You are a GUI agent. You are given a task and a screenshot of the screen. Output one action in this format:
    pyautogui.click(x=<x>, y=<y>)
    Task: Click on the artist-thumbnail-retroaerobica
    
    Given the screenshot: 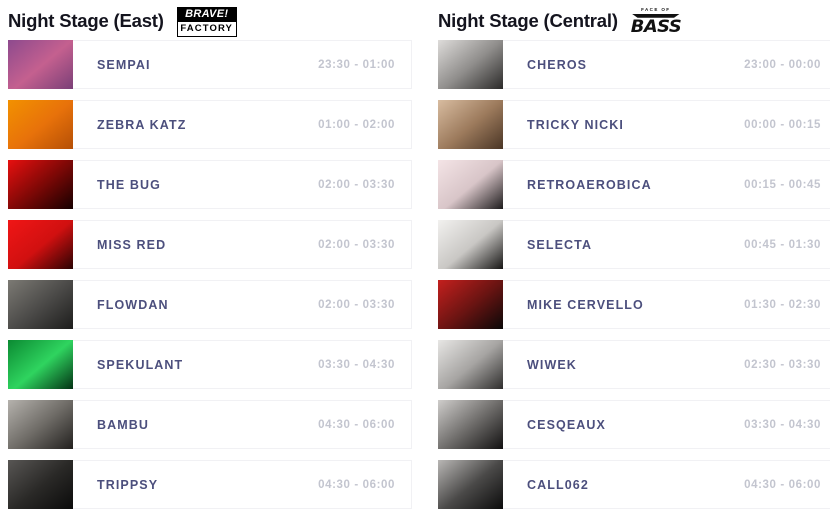 What is the action you would take?
    pyautogui.click(x=470, y=184)
    